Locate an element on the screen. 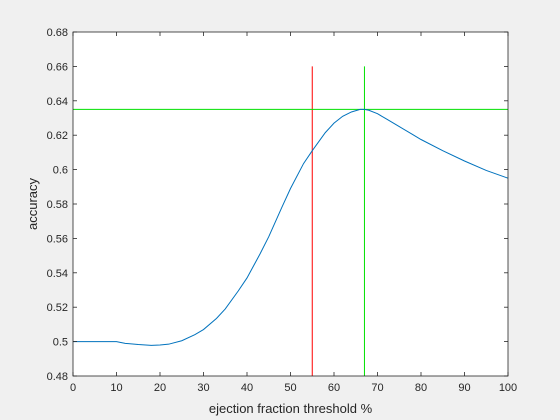  x-tick-label: 90 is located at coordinates (464, 388).